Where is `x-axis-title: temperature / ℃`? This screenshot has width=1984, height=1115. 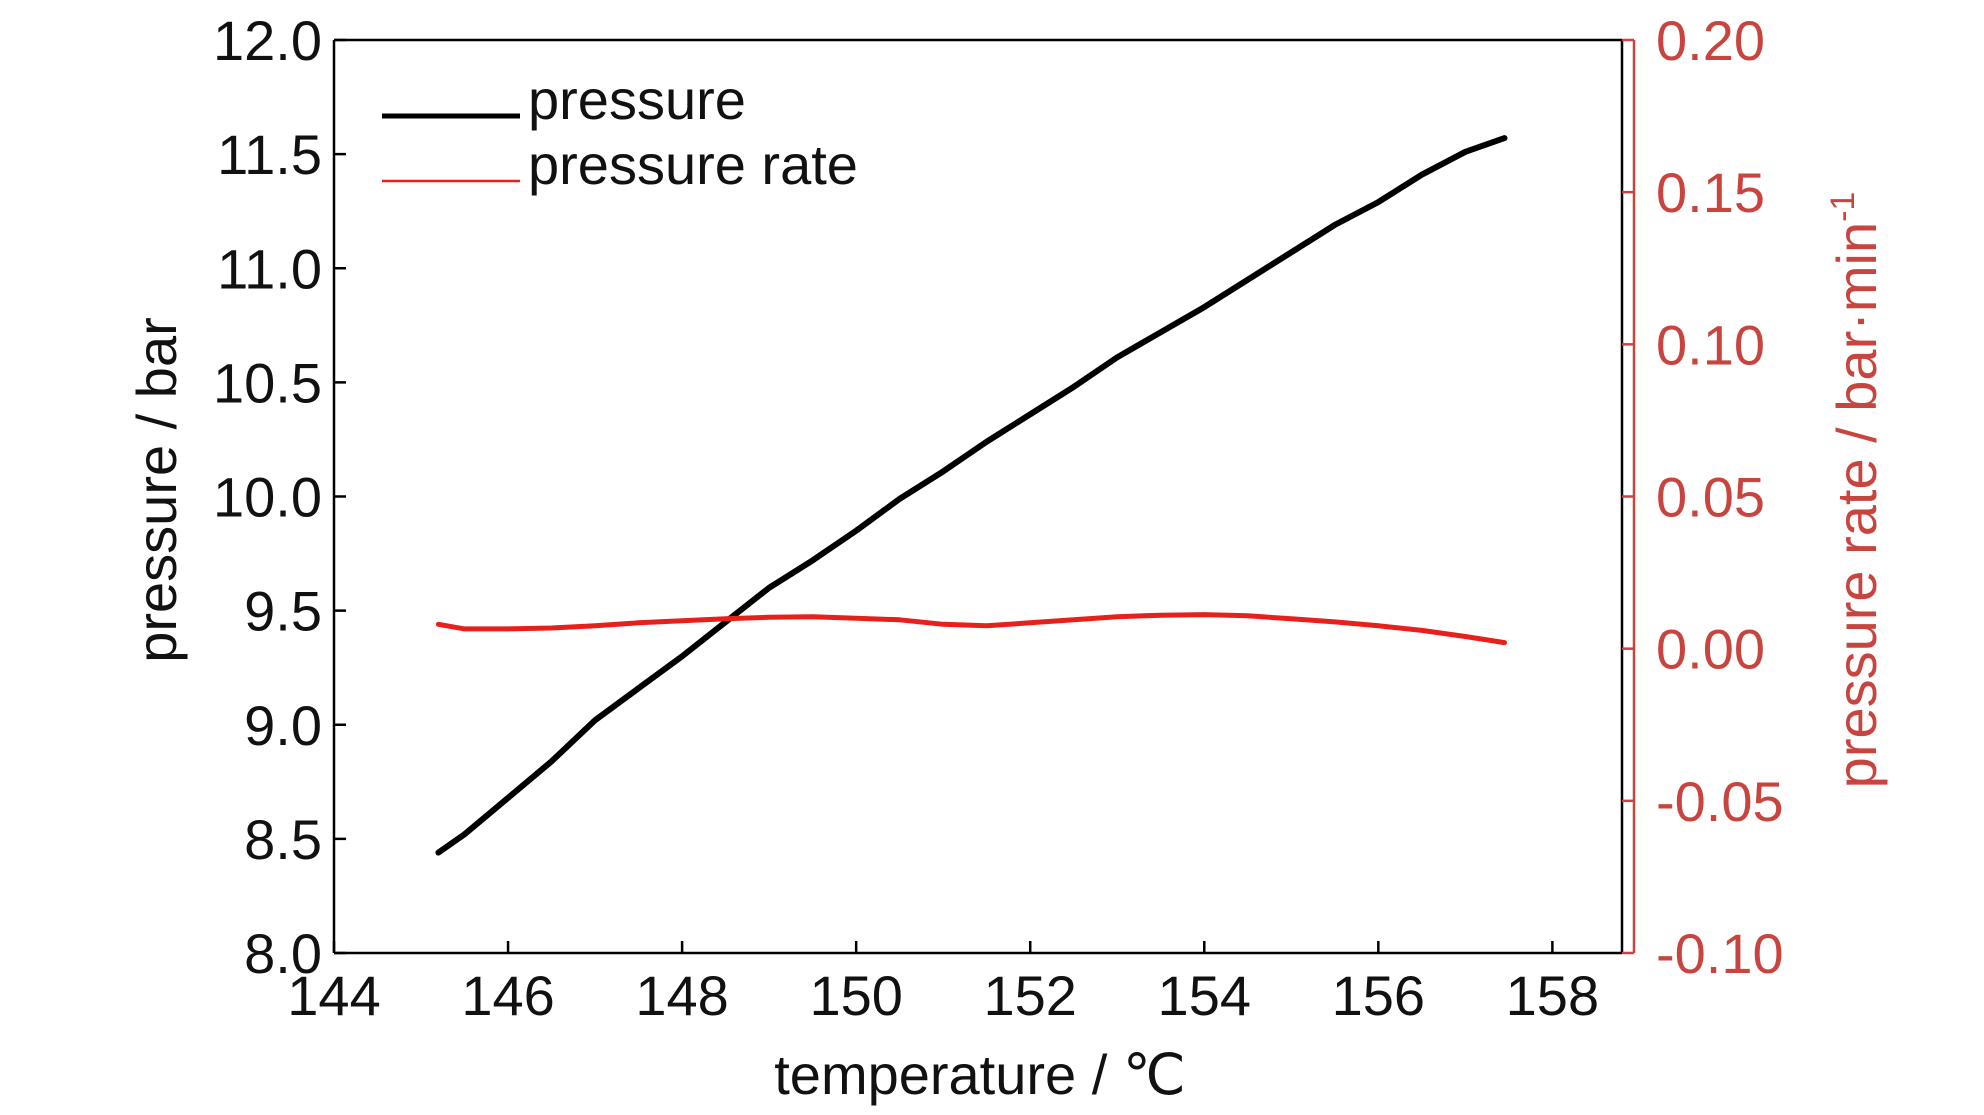
x-axis-title: temperature / ℃ is located at coordinates (980, 1074).